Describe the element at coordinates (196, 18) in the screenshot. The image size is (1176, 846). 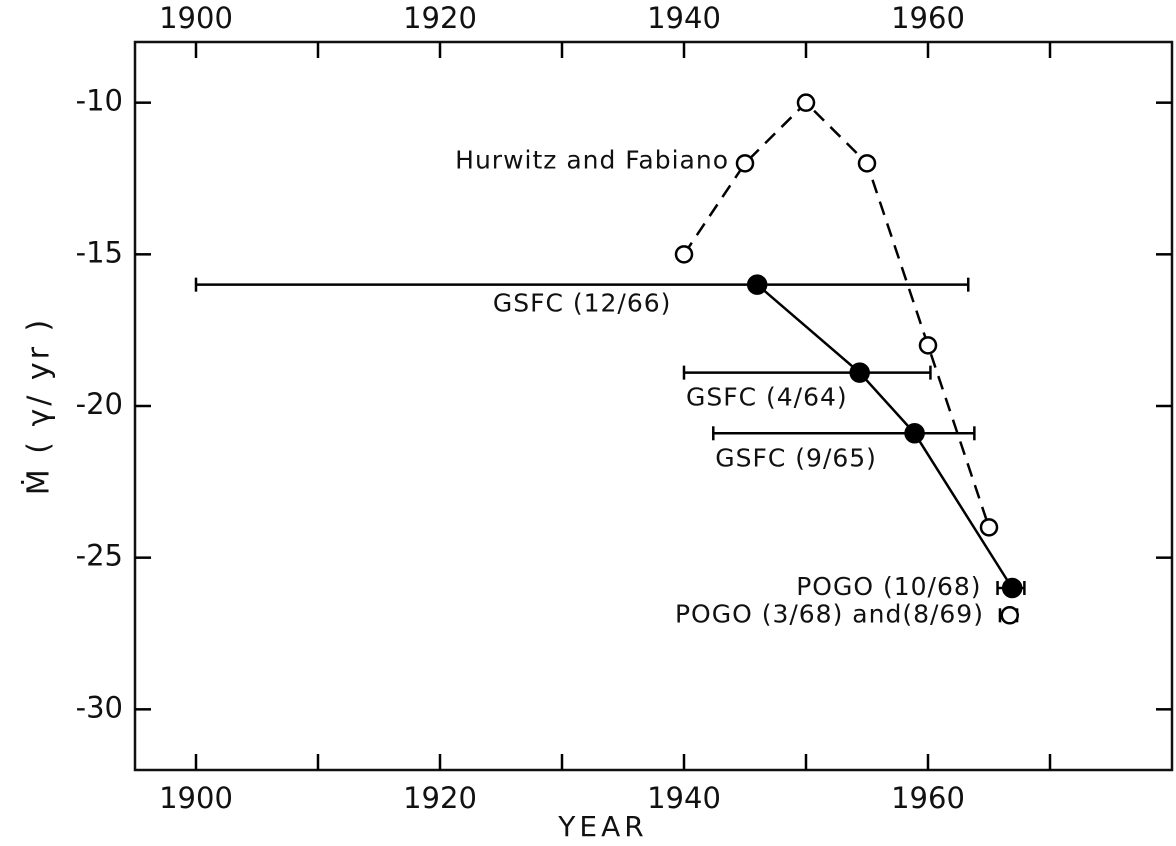
I see `x-top-tick-label: 1900` at that location.